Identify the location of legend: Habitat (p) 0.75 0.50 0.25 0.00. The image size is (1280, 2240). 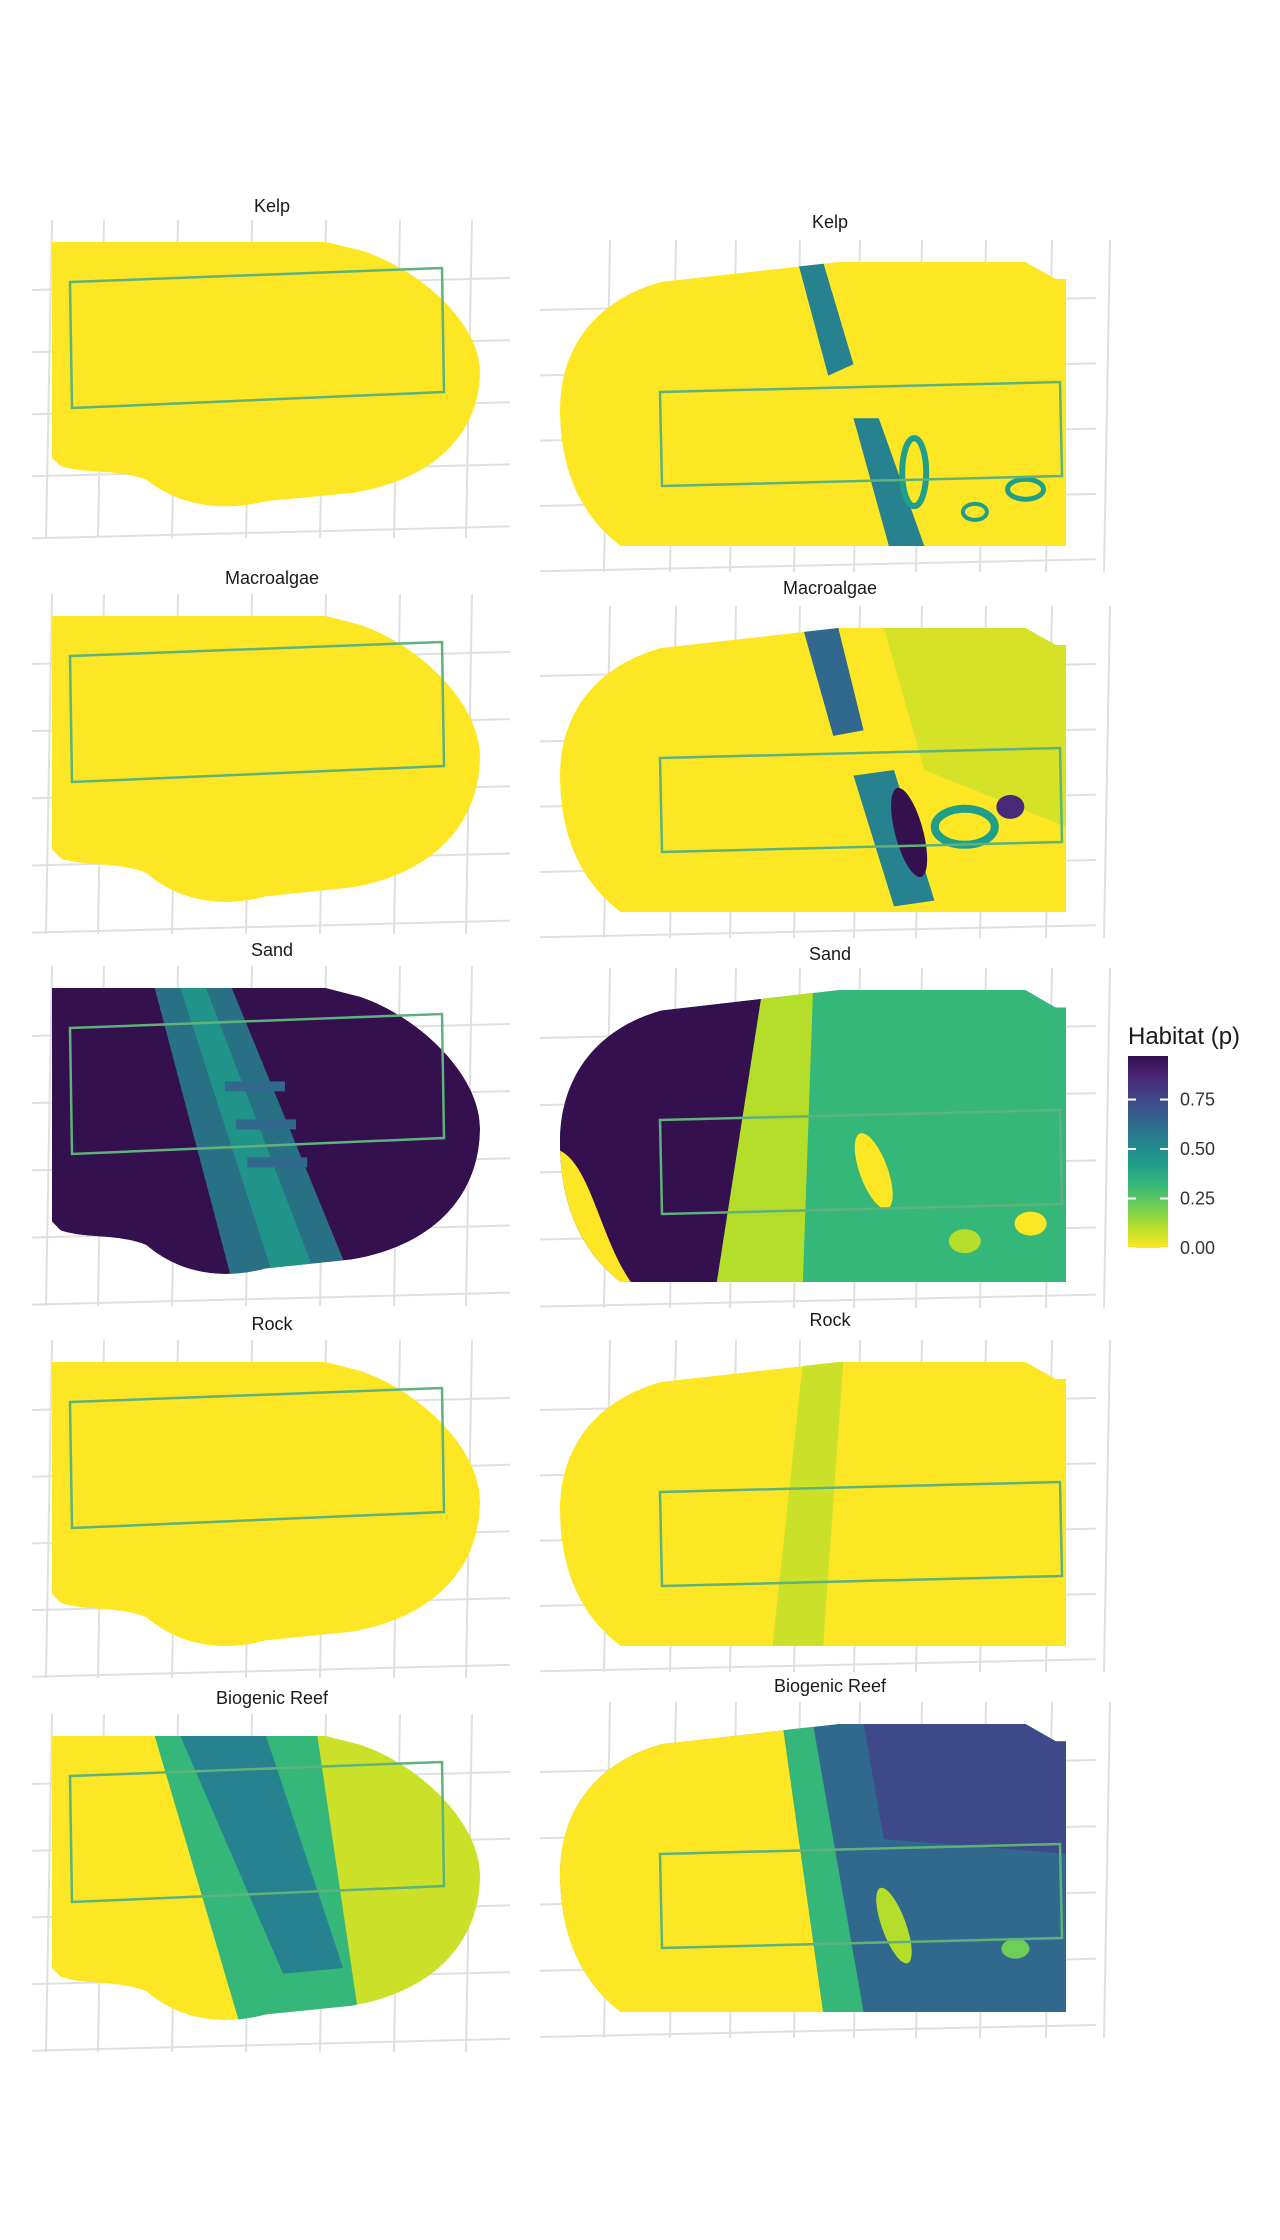
(1184, 1140).